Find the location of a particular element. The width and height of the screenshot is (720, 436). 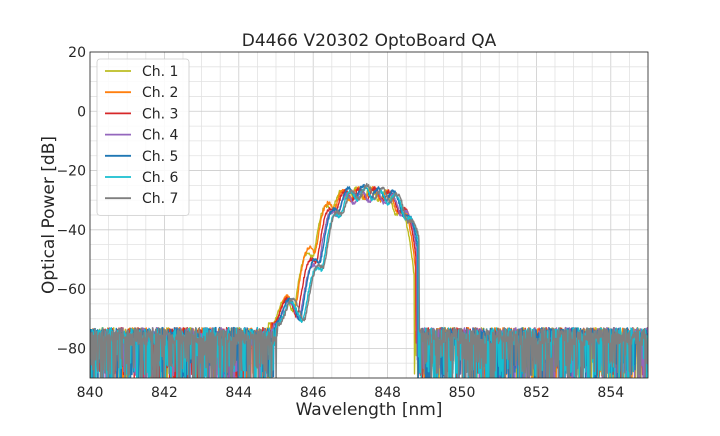

legend-label: Ch. 5 is located at coordinates (160, 157).